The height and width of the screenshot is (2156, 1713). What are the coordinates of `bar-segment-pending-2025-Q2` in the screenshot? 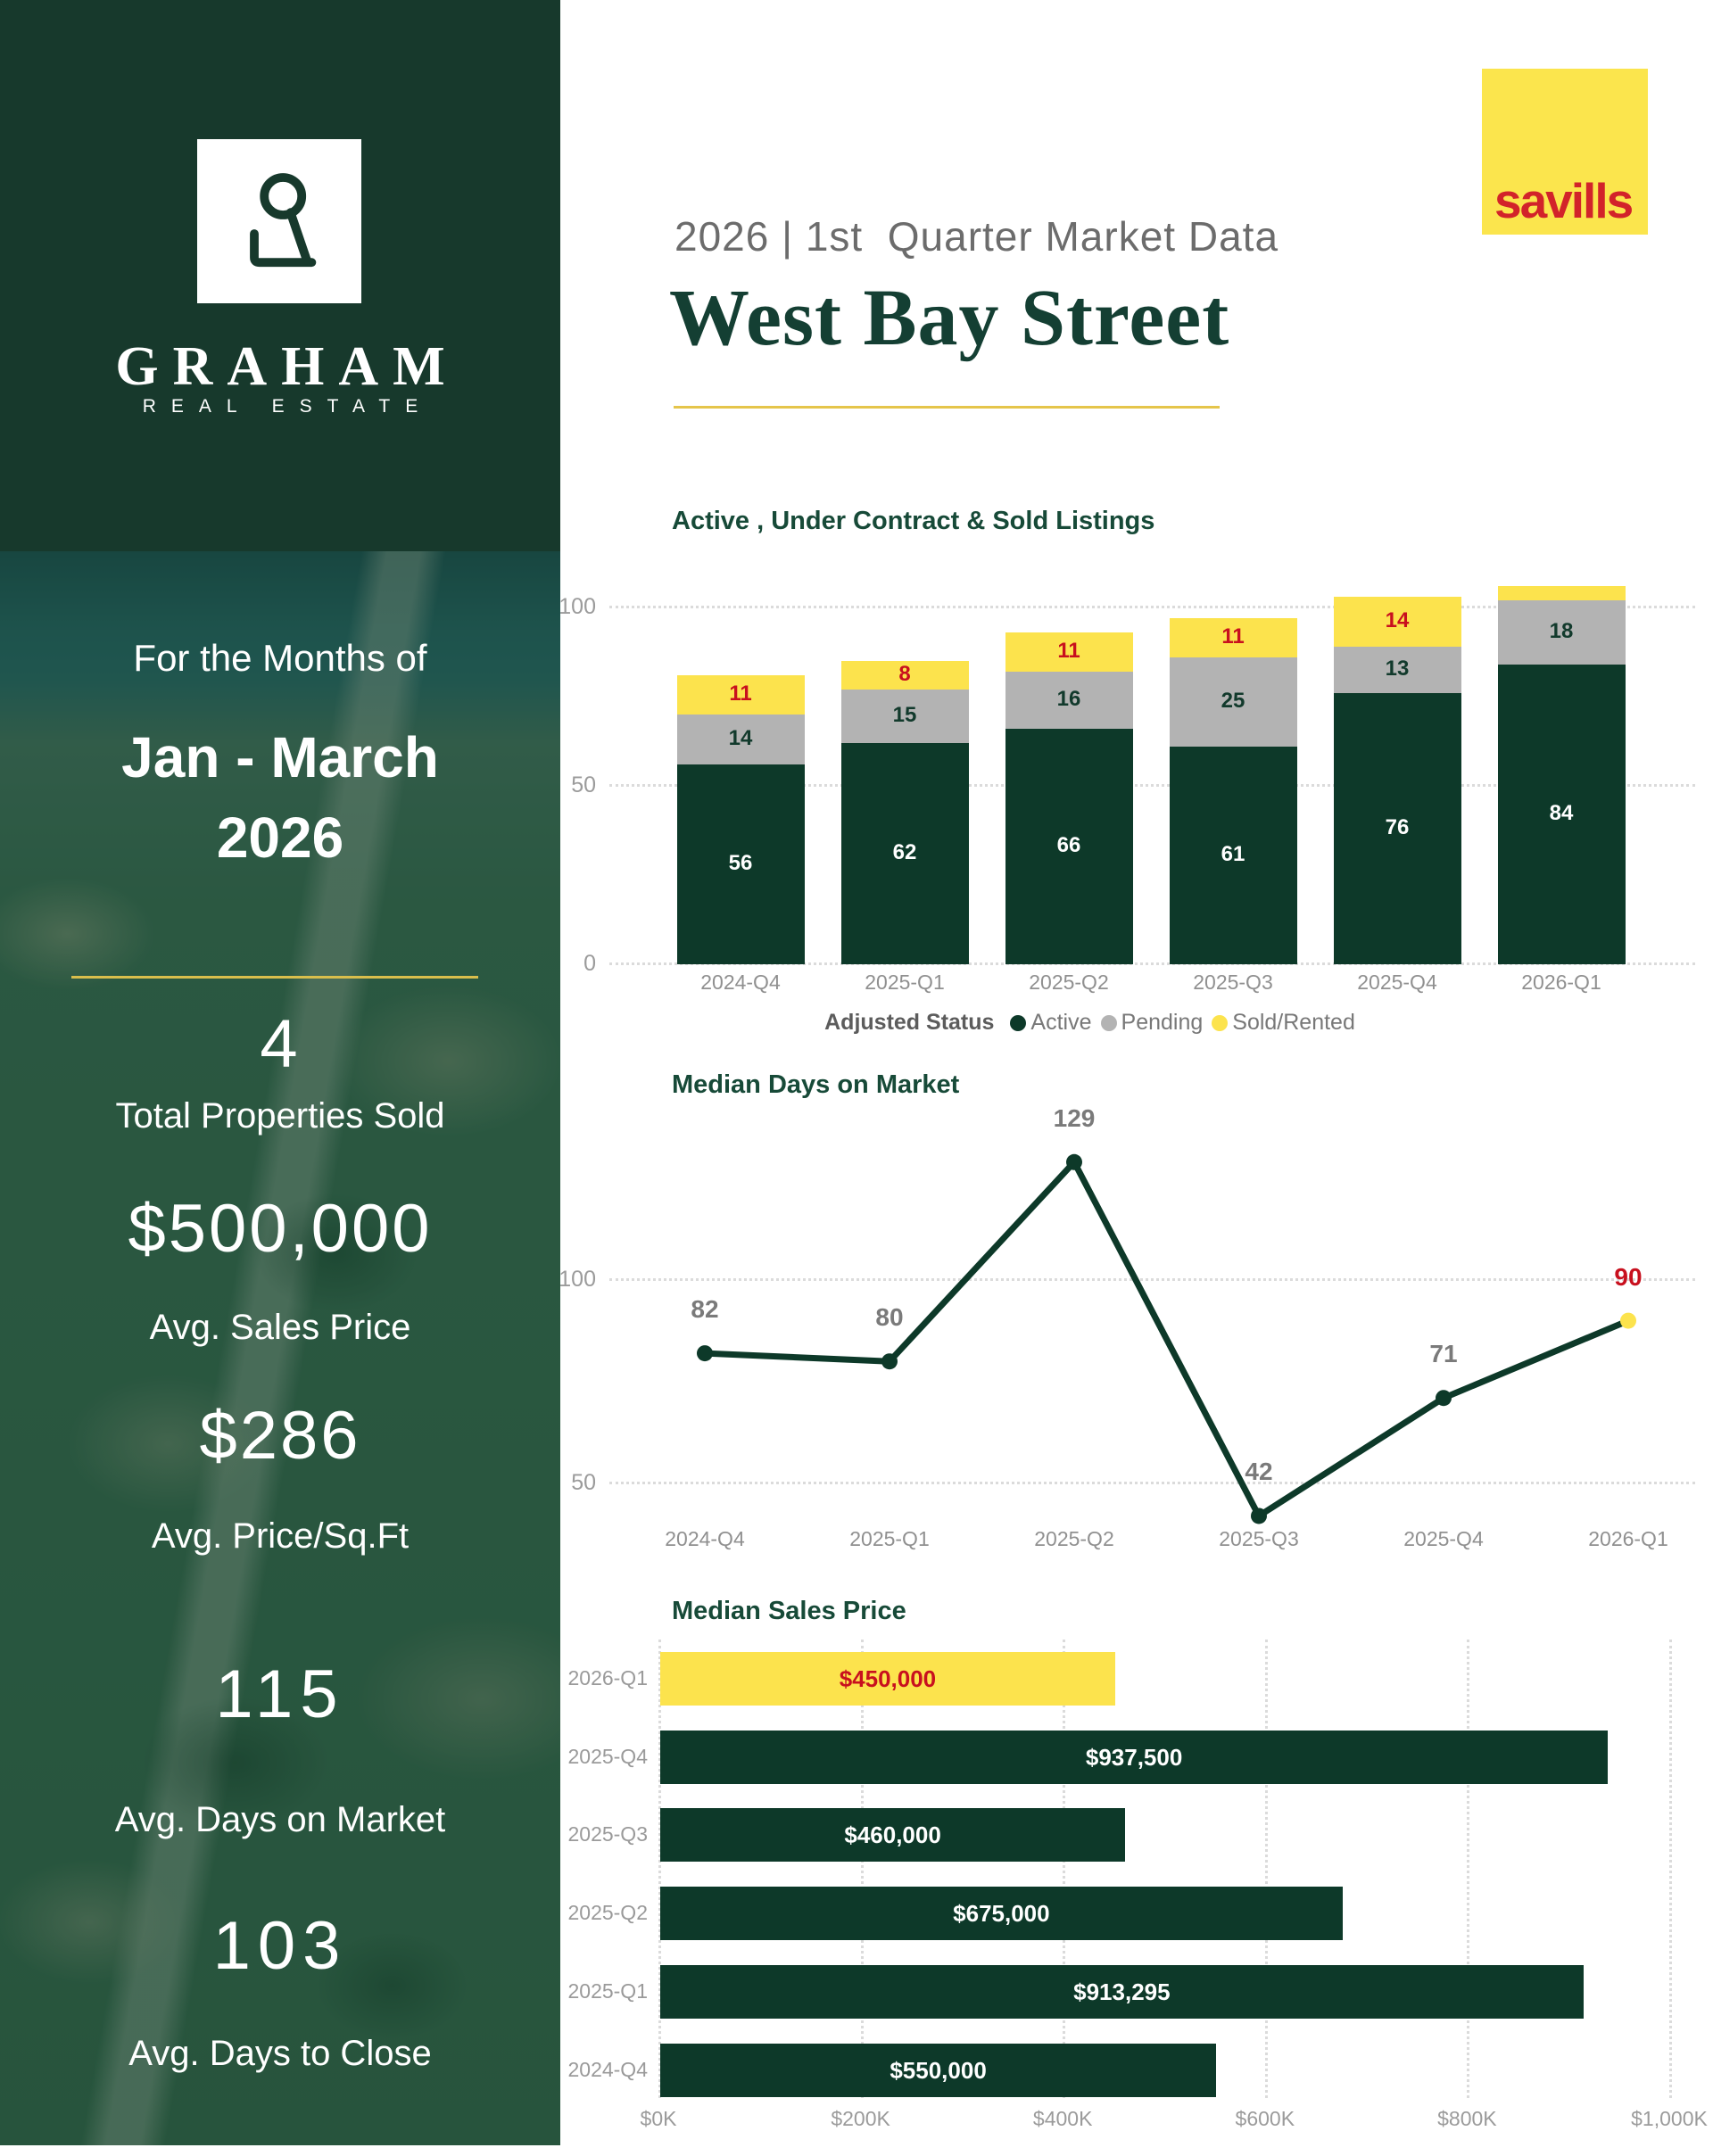 It's located at (1069, 701).